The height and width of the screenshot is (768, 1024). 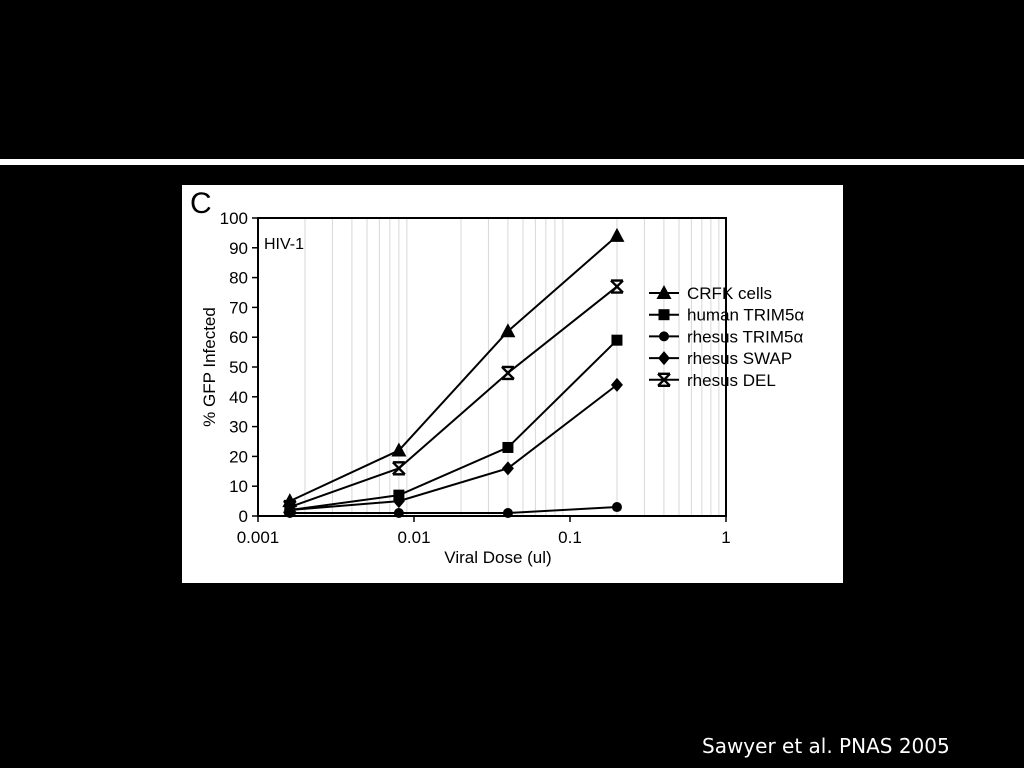 I want to click on legend-marker-circle, so click(x=664, y=336).